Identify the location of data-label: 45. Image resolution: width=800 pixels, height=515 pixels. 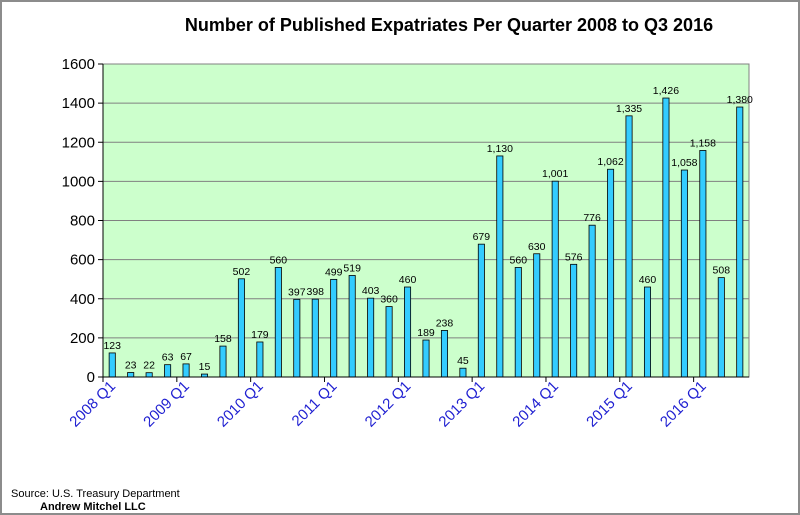
(463, 361).